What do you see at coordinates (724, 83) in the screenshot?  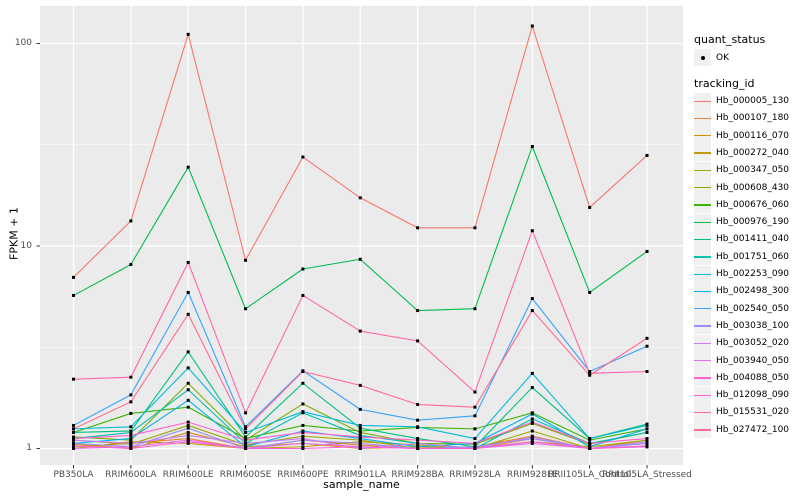 I see `legend-title-tracking-id: tracking_id` at bounding box center [724, 83].